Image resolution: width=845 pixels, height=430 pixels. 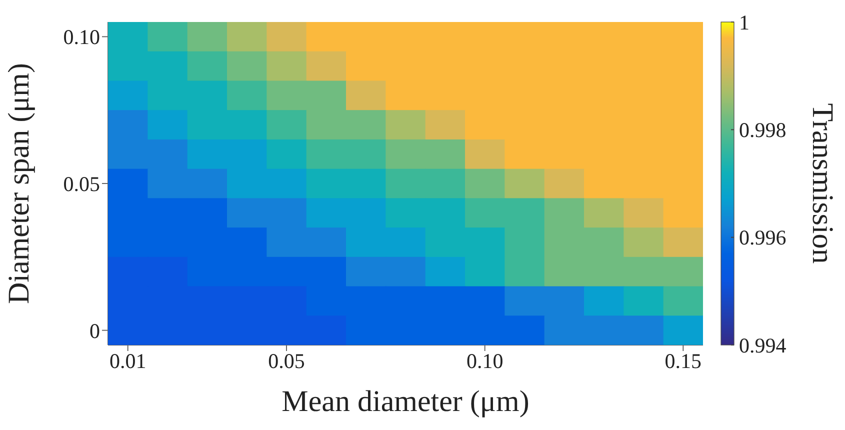 I want to click on x-tick-label: 0.01, so click(x=127, y=360).